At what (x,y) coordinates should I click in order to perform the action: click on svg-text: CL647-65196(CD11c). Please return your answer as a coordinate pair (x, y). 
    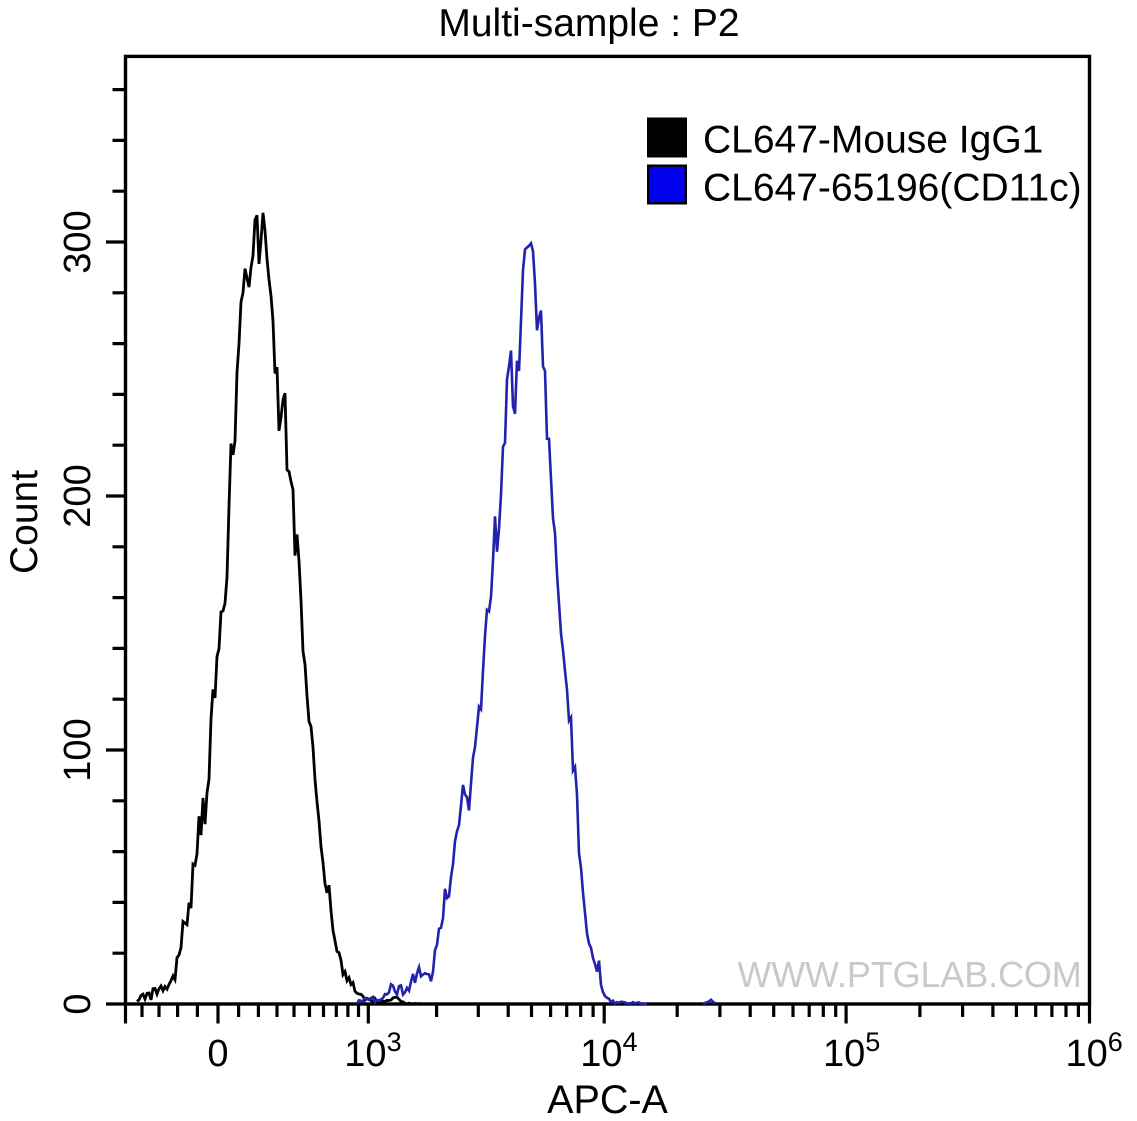
    Looking at the image, I should click on (892, 187).